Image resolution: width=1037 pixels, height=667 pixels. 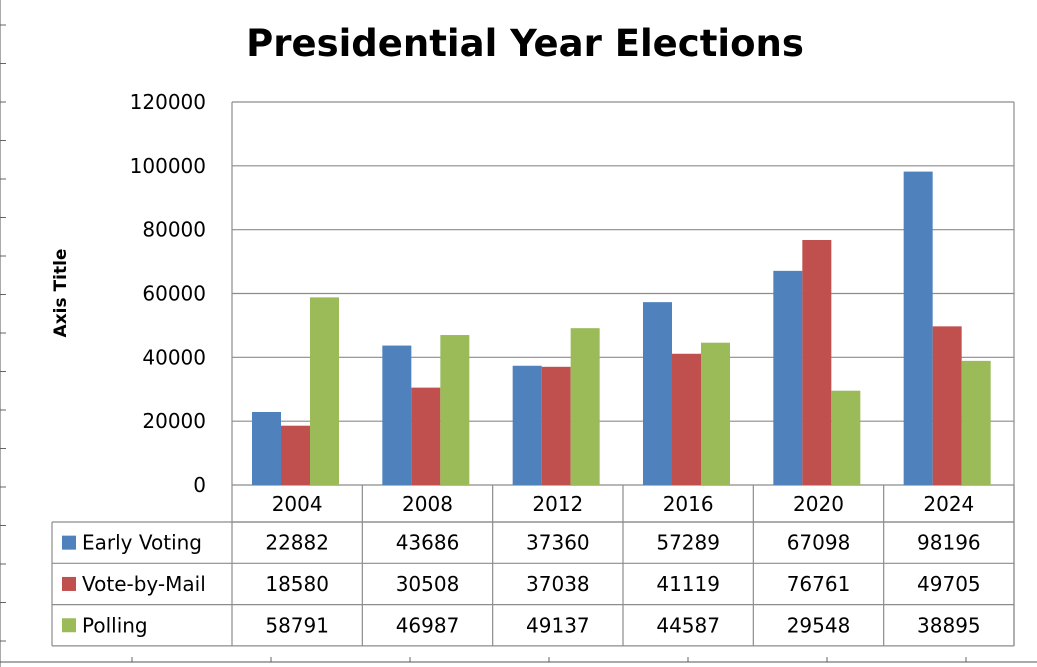 I want to click on legend-label: Early Voting, so click(x=142, y=543).